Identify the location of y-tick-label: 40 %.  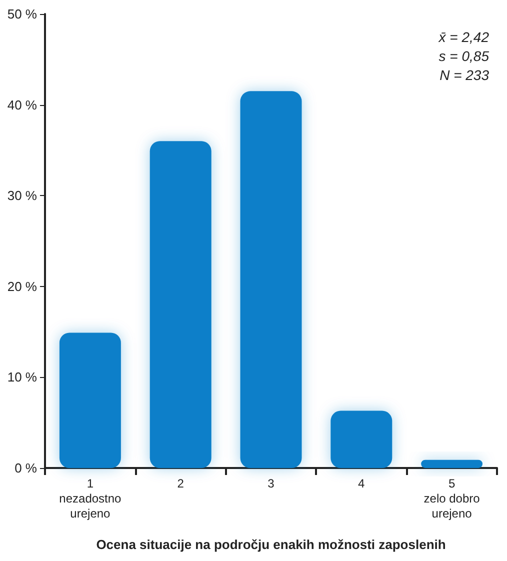
(22, 104).